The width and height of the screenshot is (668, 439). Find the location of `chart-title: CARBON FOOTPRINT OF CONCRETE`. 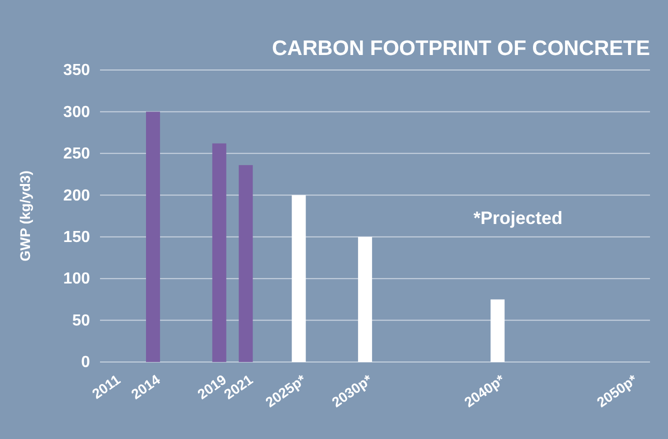

chart-title: CARBON FOOTPRINT OF CONCRETE is located at coordinates (461, 48).